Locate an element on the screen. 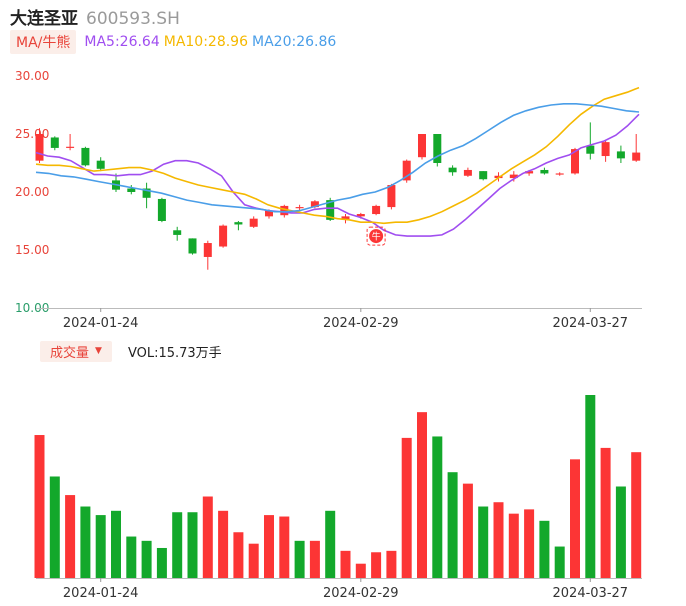 The image size is (686, 606). price-x-tick-label: 2024-02-29 is located at coordinates (361, 323).